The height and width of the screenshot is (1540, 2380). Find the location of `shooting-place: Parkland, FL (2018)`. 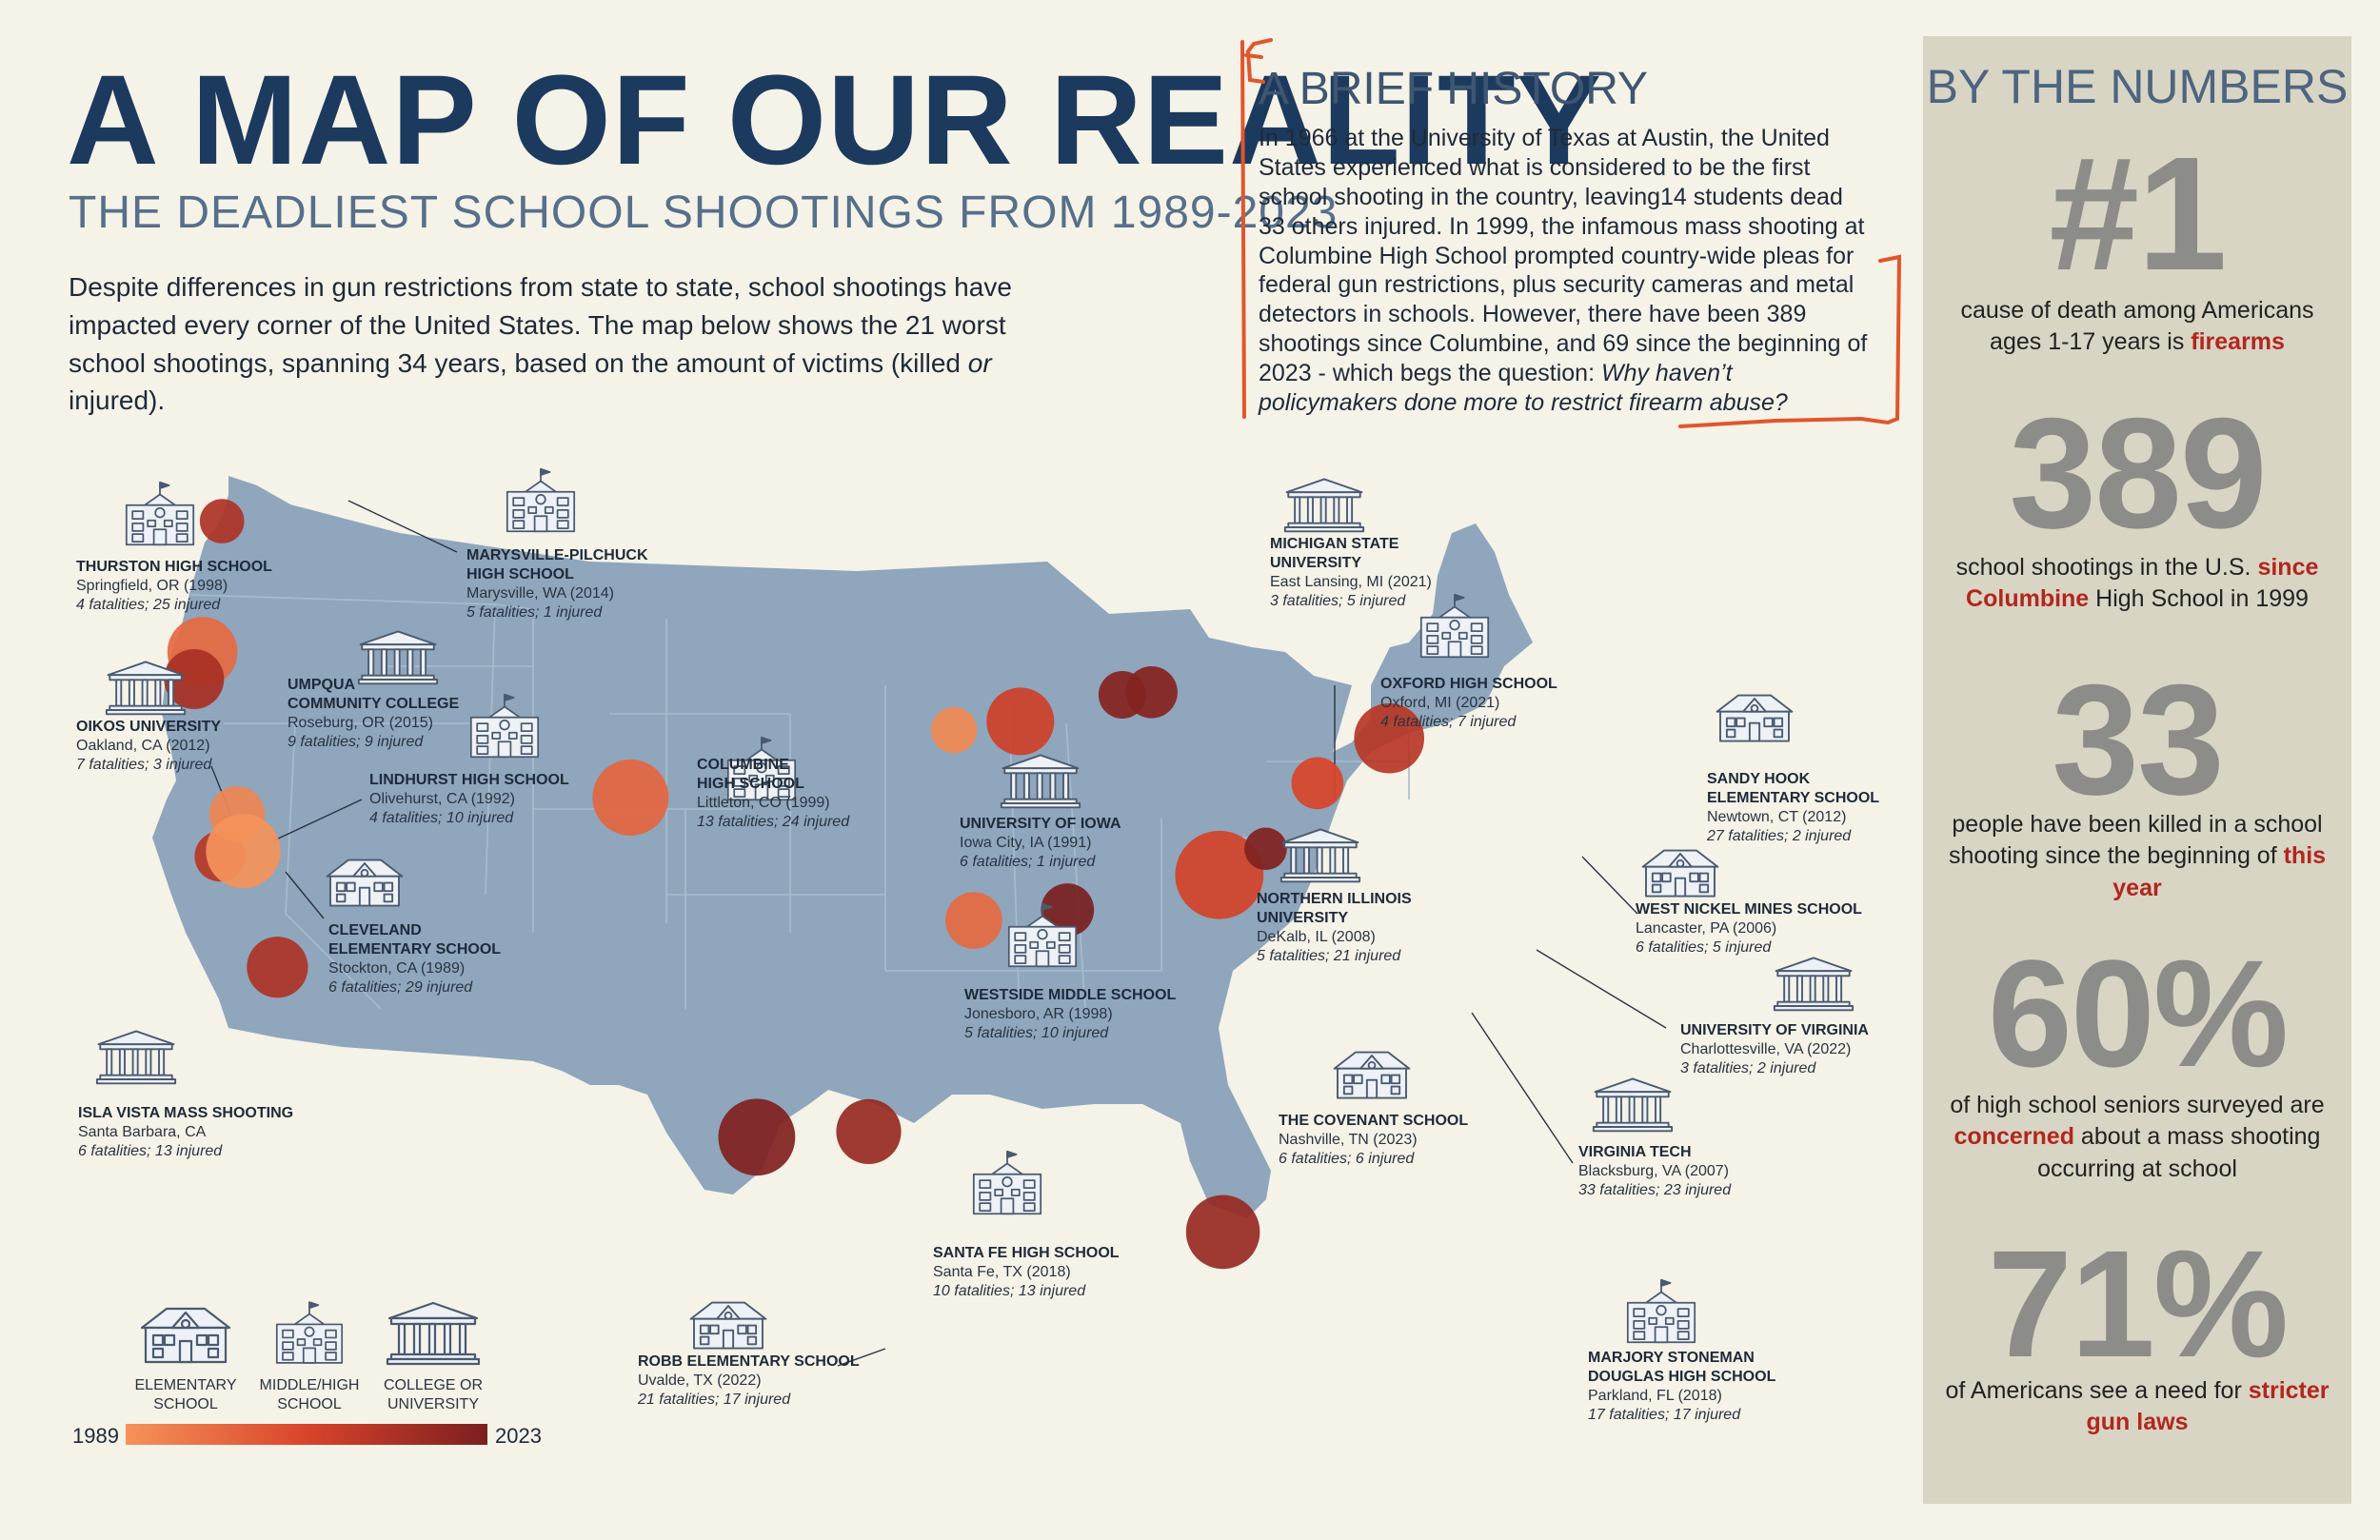

shooting-place: Parkland, FL (2018) is located at coordinates (1655, 1396).